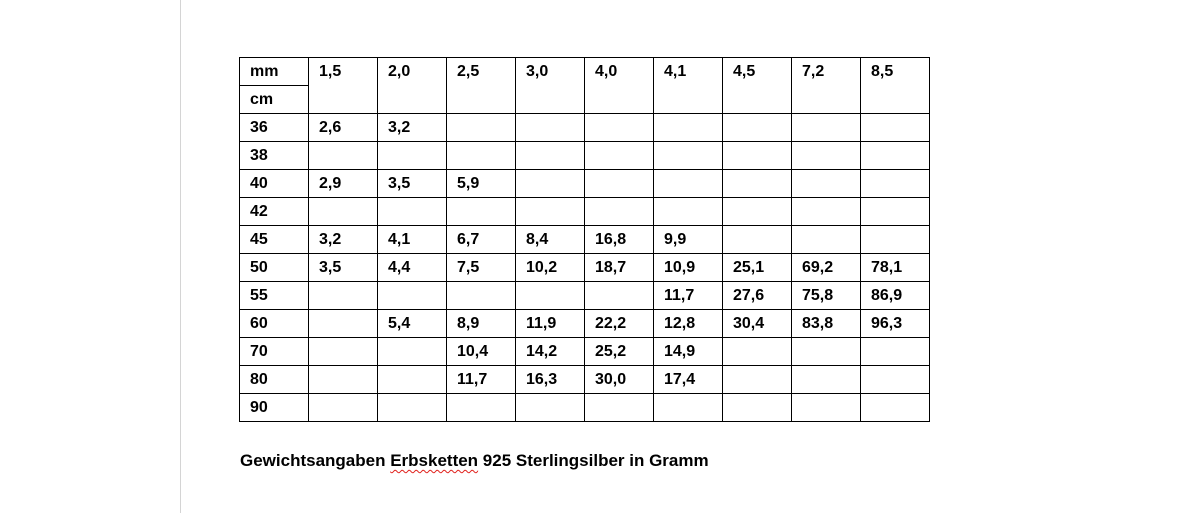  What do you see at coordinates (434, 460) in the screenshot?
I see `misspelled-word: Erbsketten` at bounding box center [434, 460].